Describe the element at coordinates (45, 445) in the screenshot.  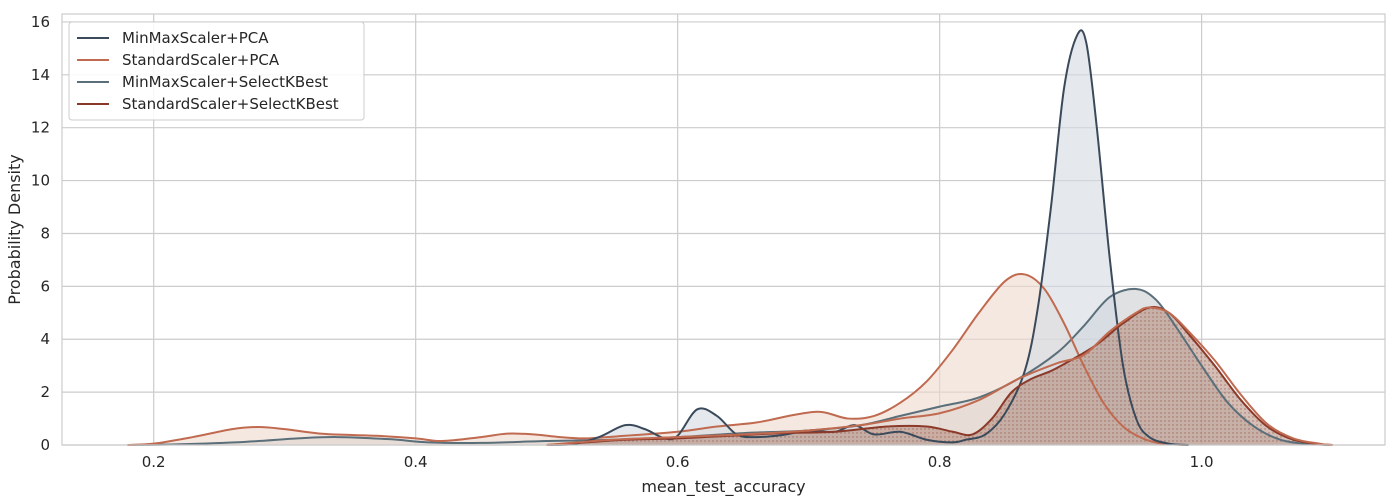
I see `y-tick-label: 0` at that location.